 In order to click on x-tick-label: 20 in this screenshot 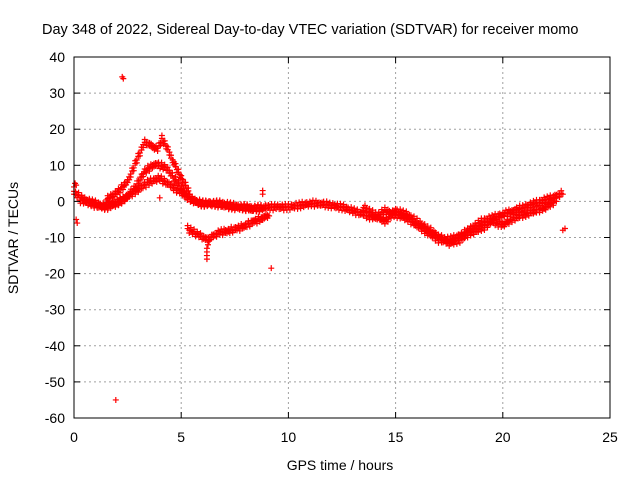, I will do `click(503, 437)`.